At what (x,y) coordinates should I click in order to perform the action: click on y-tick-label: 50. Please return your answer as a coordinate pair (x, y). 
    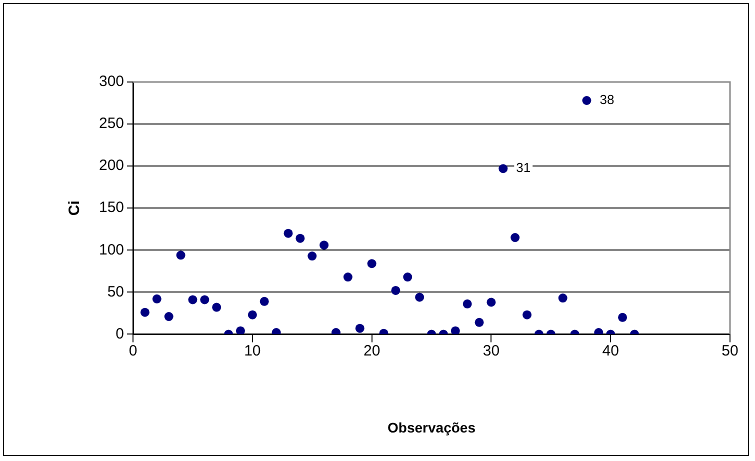
    Looking at the image, I should click on (115, 291).